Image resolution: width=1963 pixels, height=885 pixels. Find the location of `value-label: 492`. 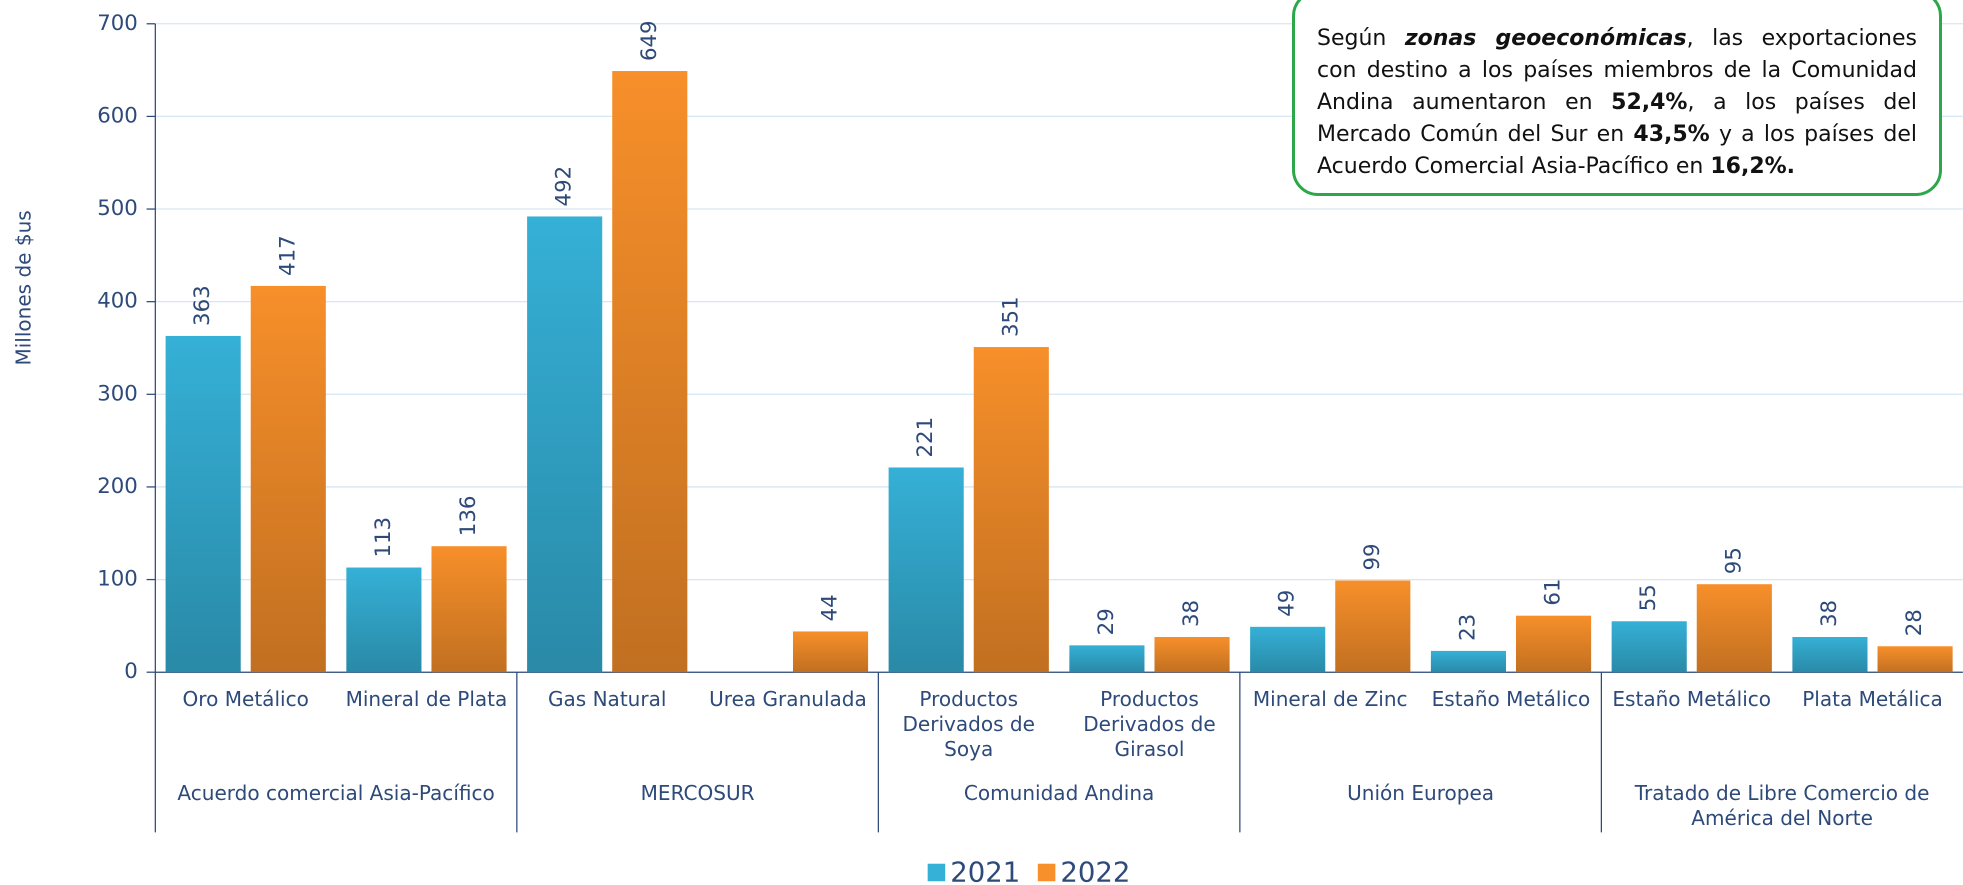

value-label: 492 is located at coordinates (564, 186).